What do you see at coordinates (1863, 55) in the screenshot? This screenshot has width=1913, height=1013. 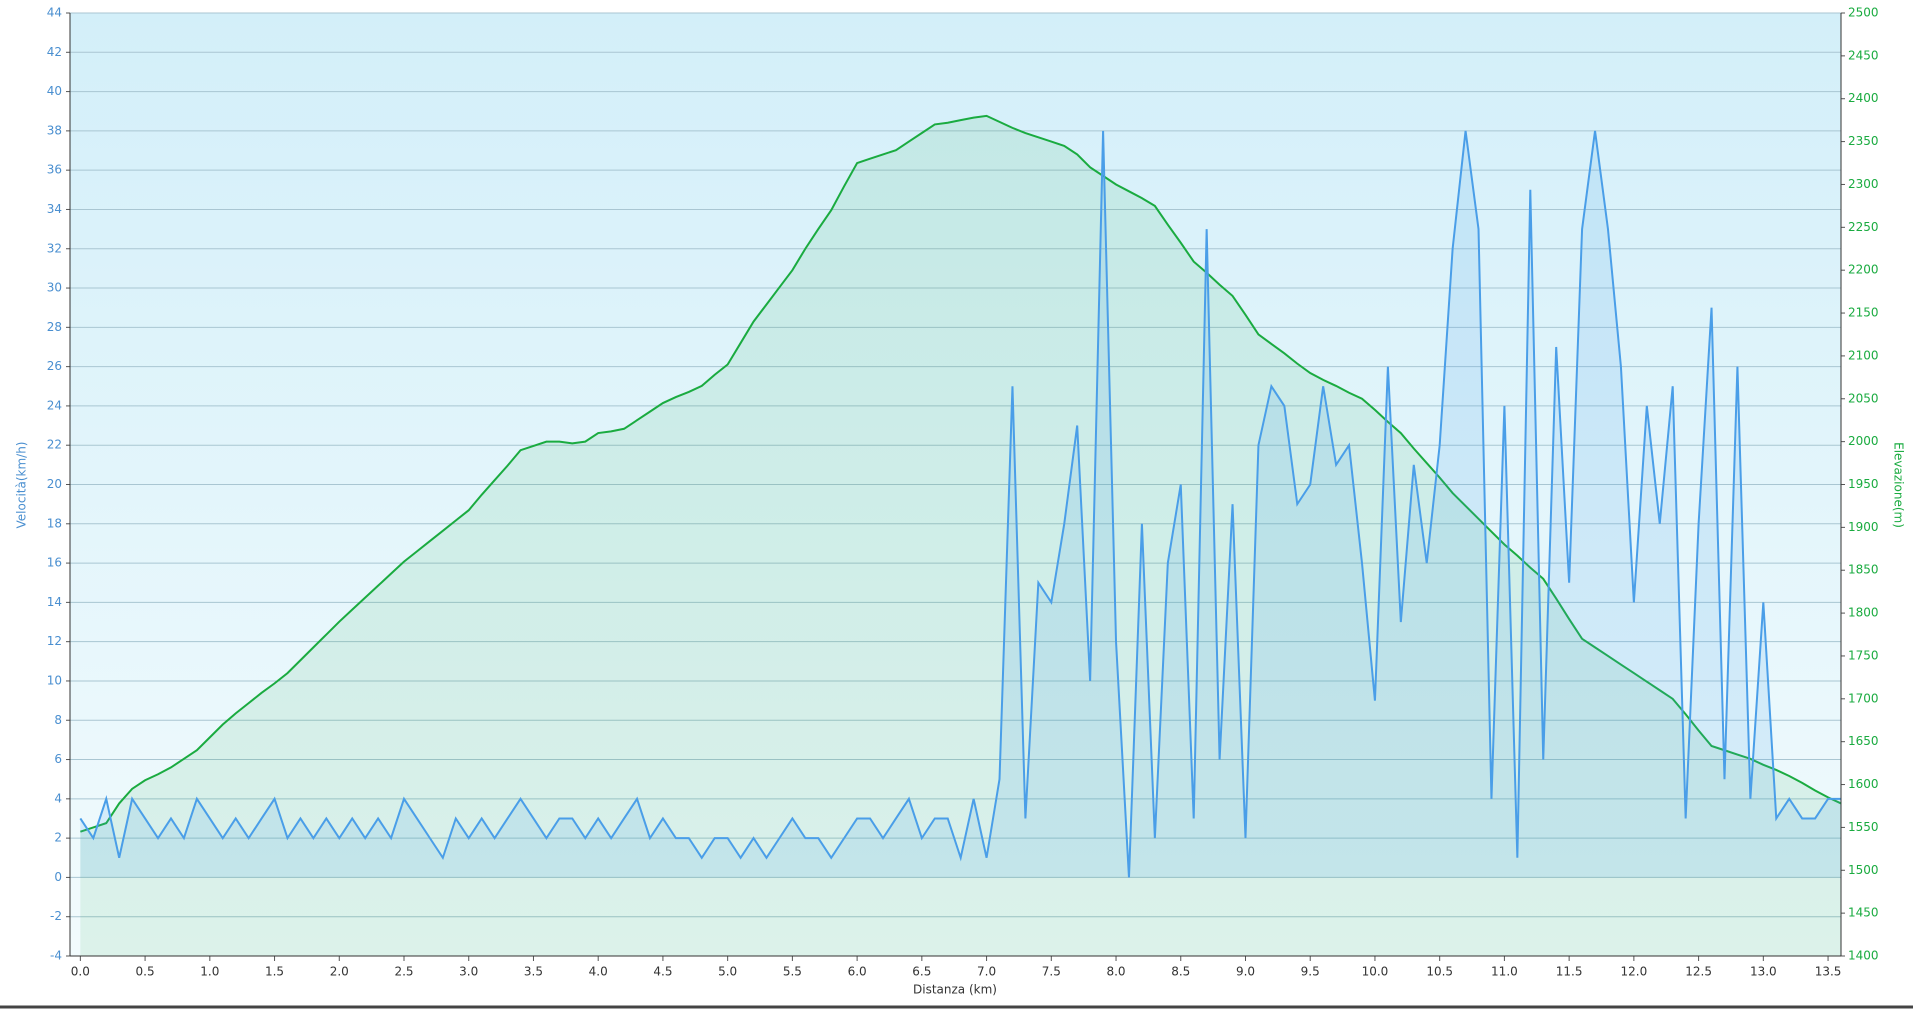 I see `y2-tick-label: 2450` at bounding box center [1863, 55].